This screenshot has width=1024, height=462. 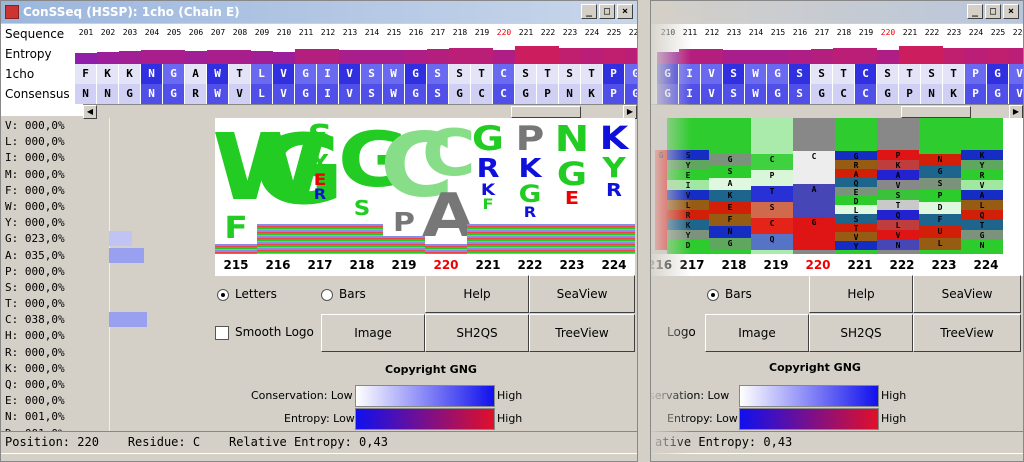 What do you see at coordinates (944, 265) in the screenshot?
I see `bars-position-number: 223` at bounding box center [944, 265].